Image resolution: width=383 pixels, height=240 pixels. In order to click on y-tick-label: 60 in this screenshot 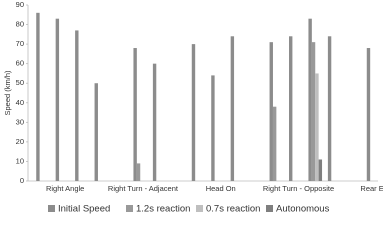, I will do `click(20, 63)`.